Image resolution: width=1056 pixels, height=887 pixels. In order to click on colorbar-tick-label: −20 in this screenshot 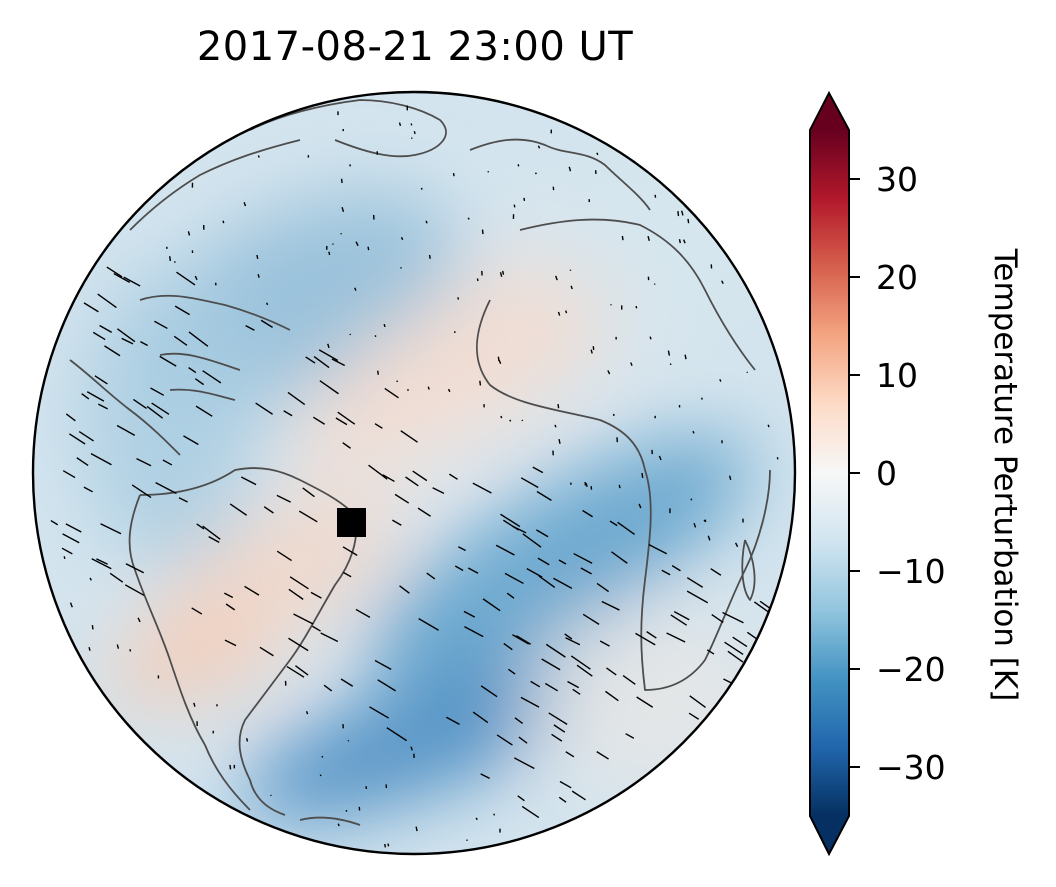, I will do `click(911, 669)`.